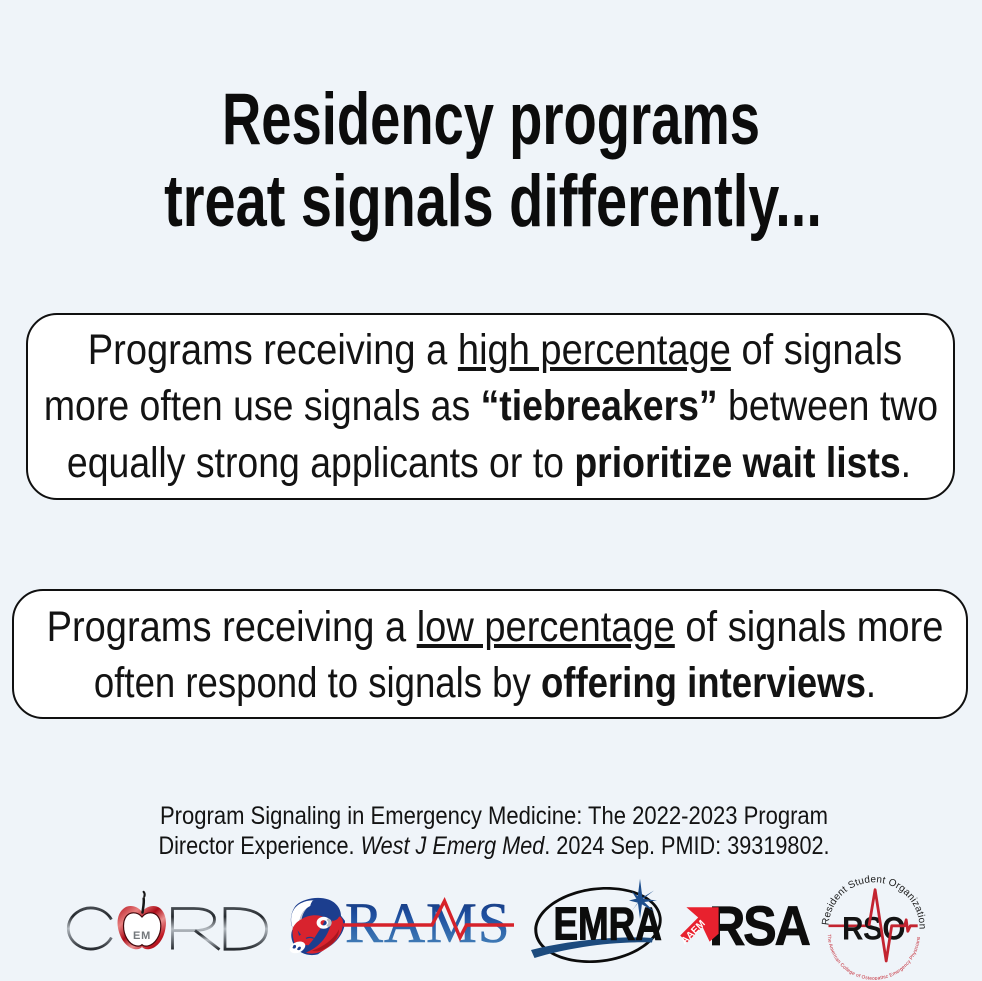 The height and width of the screenshot is (981, 982). Describe the element at coordinates (873, 929) in the screenshot. I see `svg-text: RSO` at that location.